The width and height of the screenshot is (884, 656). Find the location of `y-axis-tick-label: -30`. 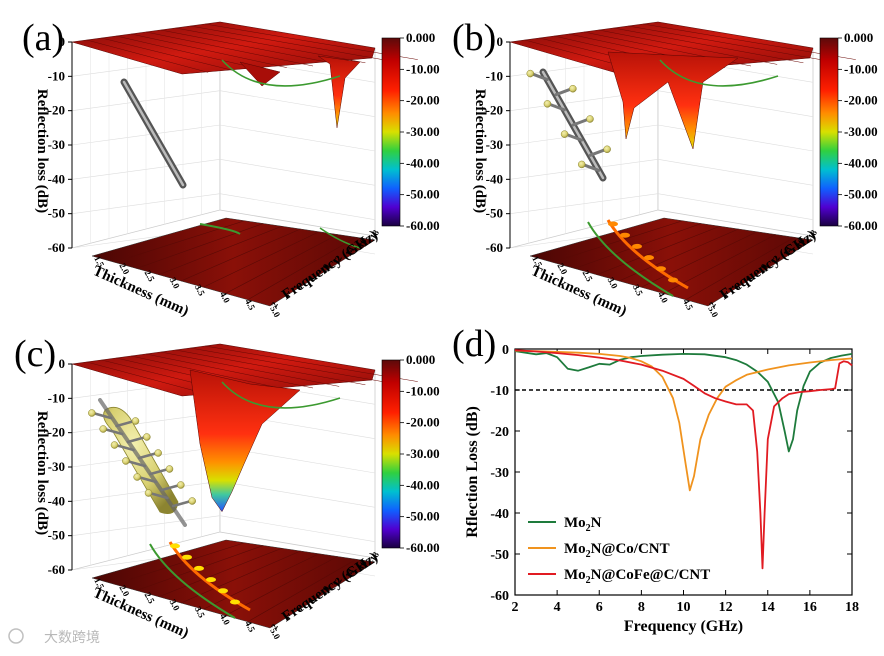

y-axis-tick-label: -30 is located at coordinates (499, 473).